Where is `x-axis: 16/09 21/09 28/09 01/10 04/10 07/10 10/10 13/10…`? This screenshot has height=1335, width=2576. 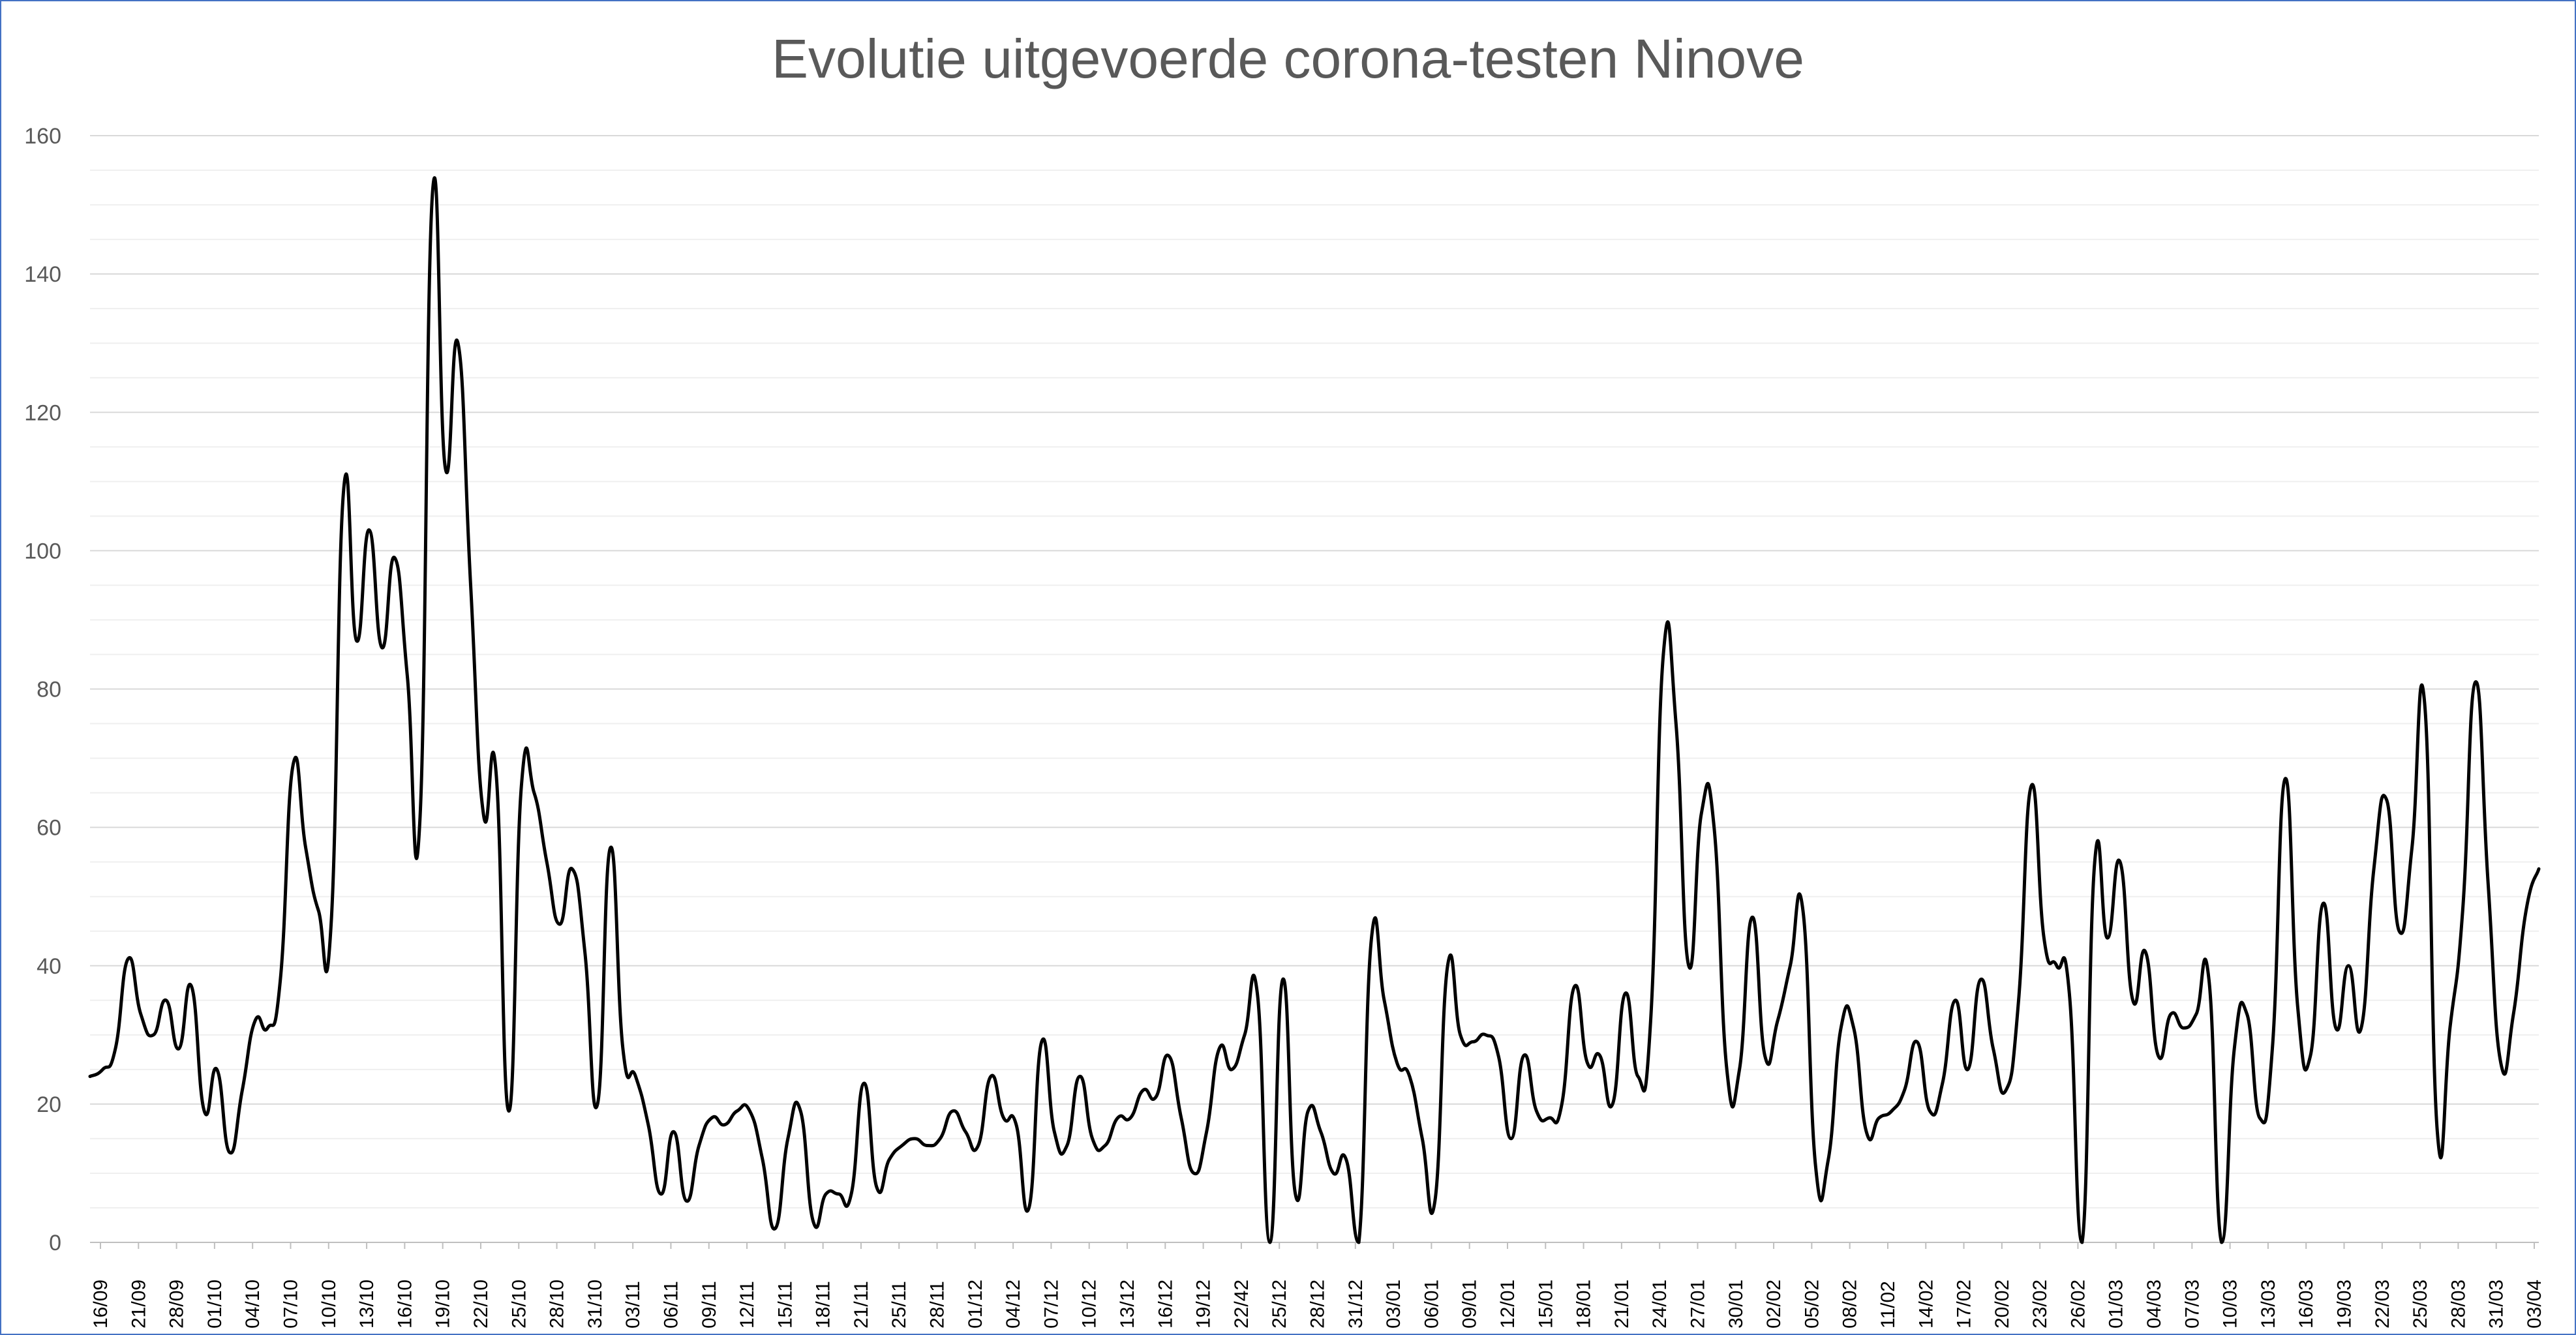 x-axis: 16/09 21/09 28/09 01/10 04/10 07/10 10/10 13/10… is located at coordinates (1318, 1285).